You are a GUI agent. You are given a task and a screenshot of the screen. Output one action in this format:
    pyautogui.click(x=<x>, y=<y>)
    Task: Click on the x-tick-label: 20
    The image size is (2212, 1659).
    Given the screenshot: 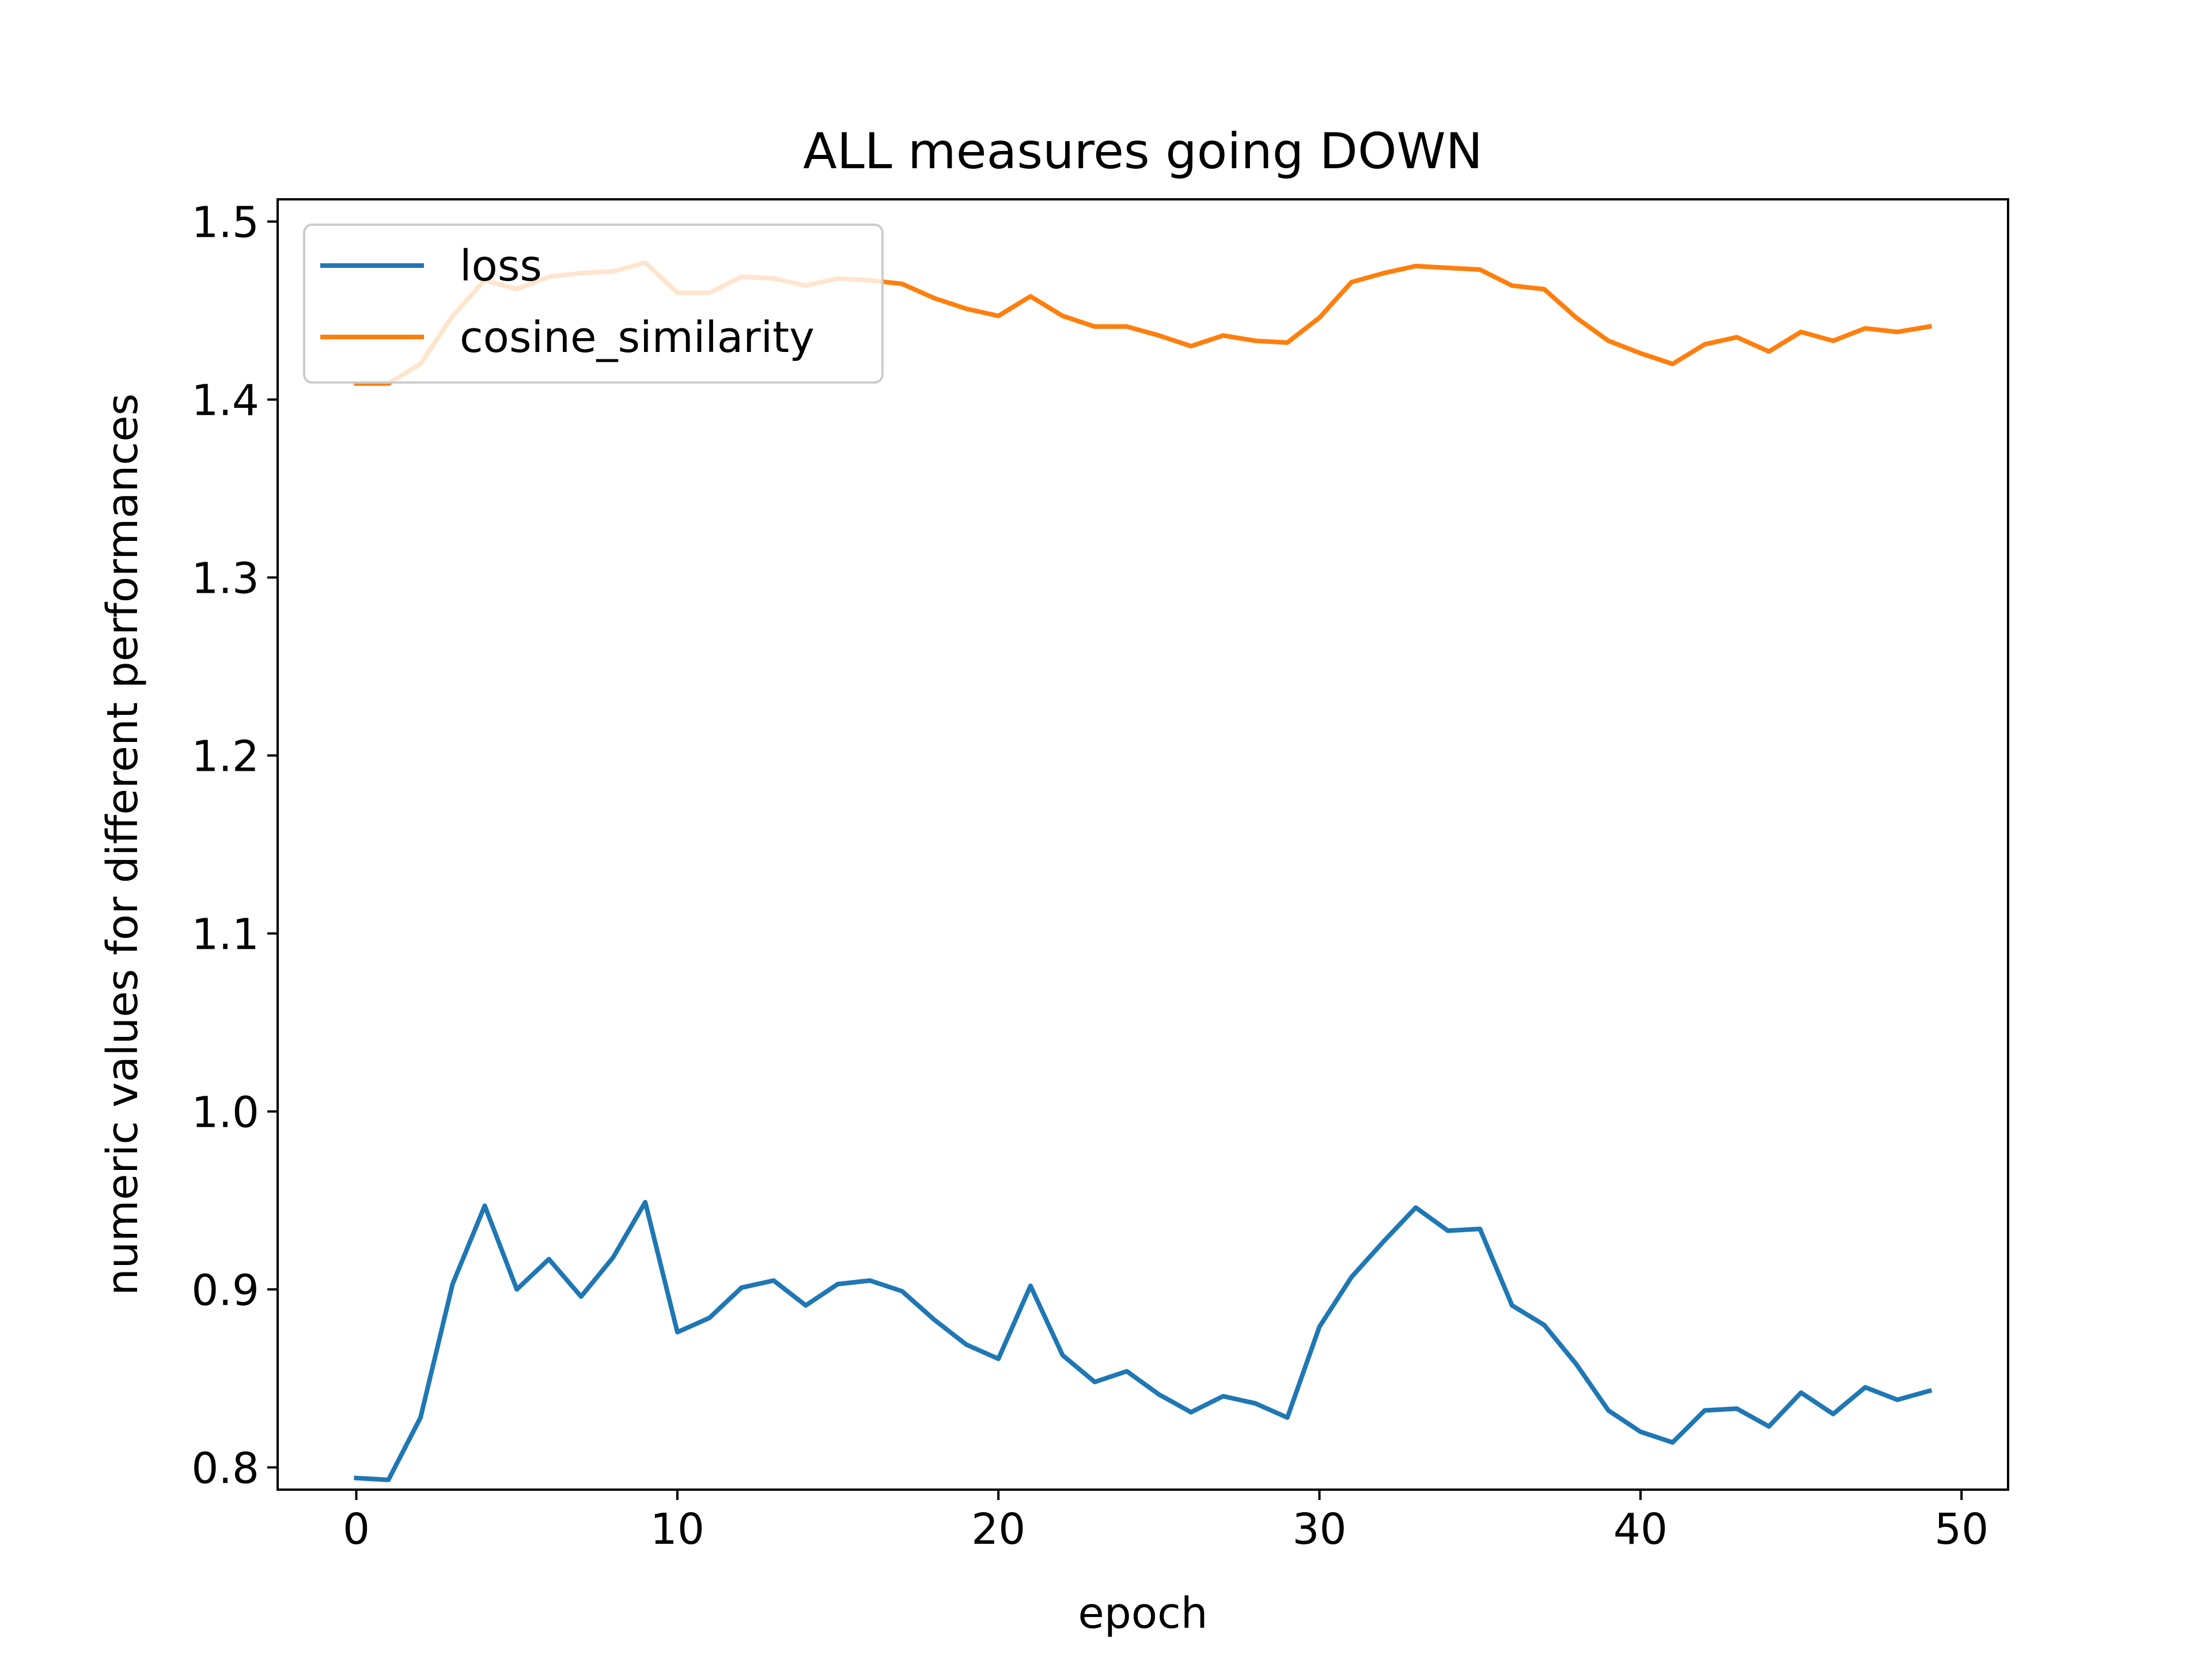 What is the action you would take?
    pyautogui.click(x=998, y=1529)
    